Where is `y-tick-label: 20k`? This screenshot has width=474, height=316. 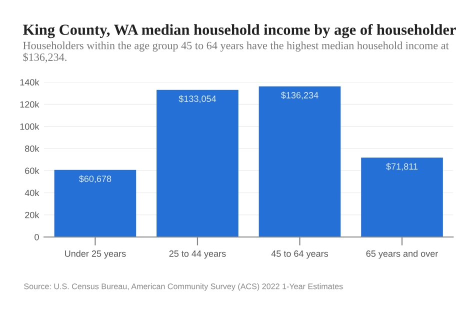
y-tick-label: 20k is located at coordinates (32, 215).